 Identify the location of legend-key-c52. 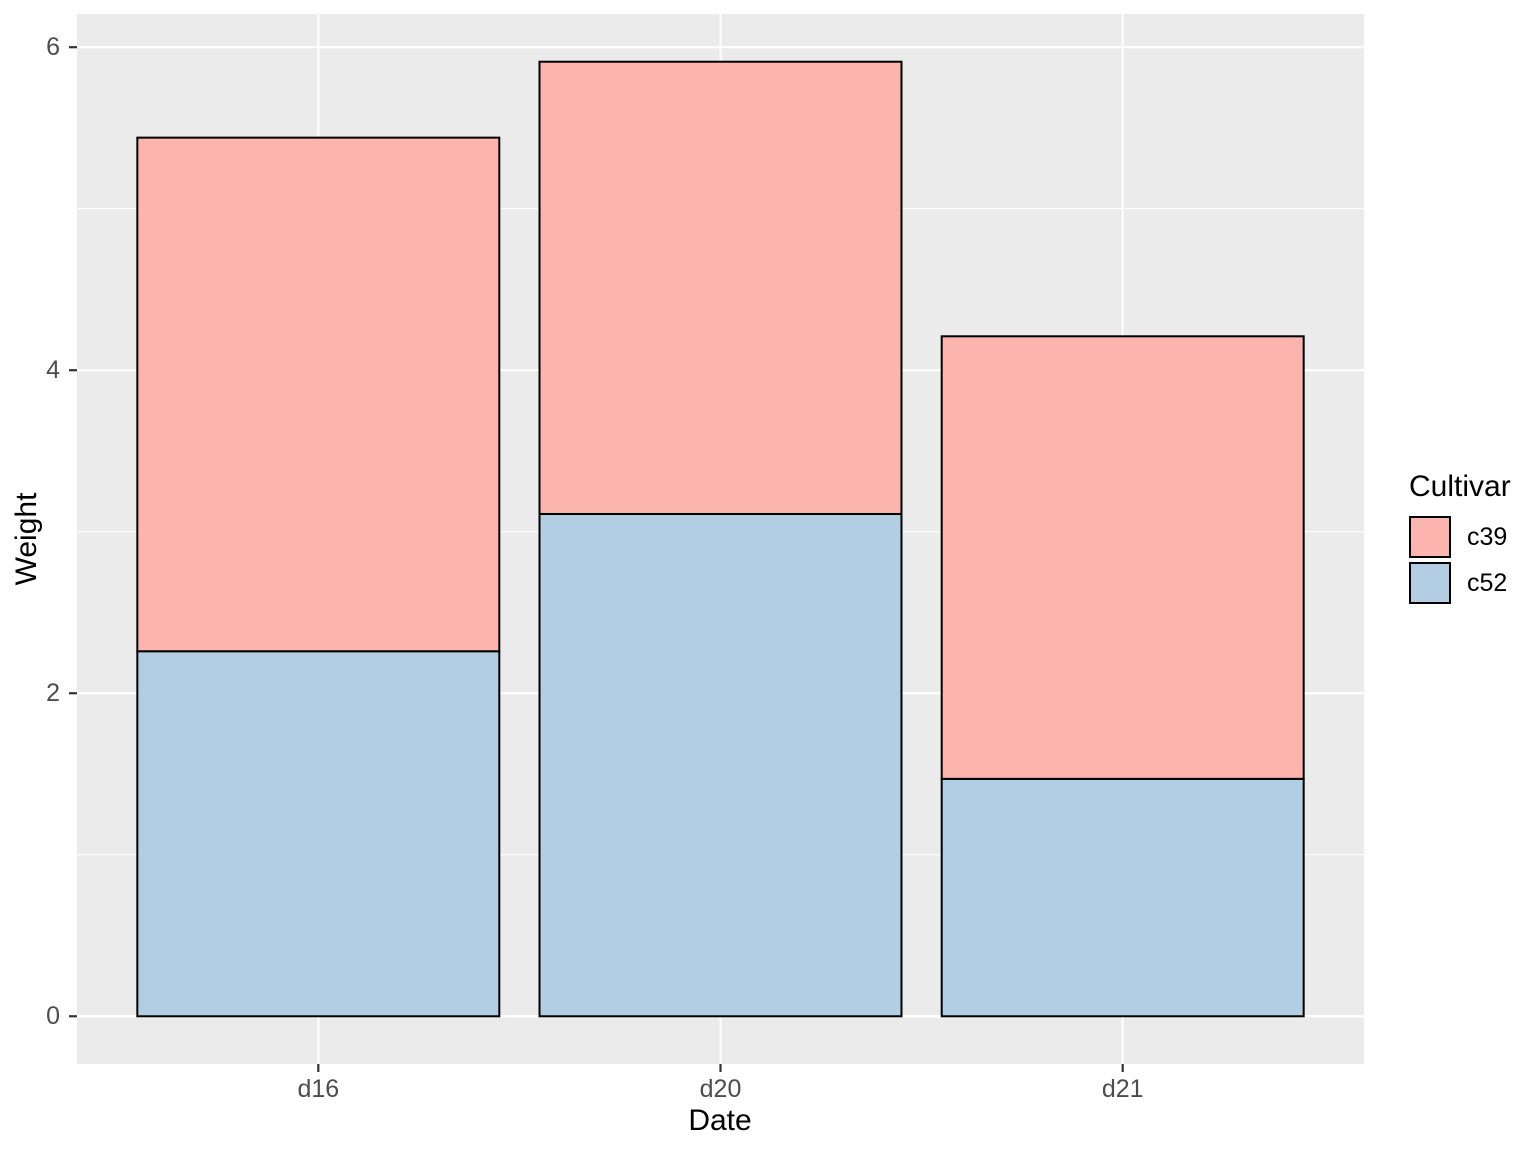
(1430, 583).